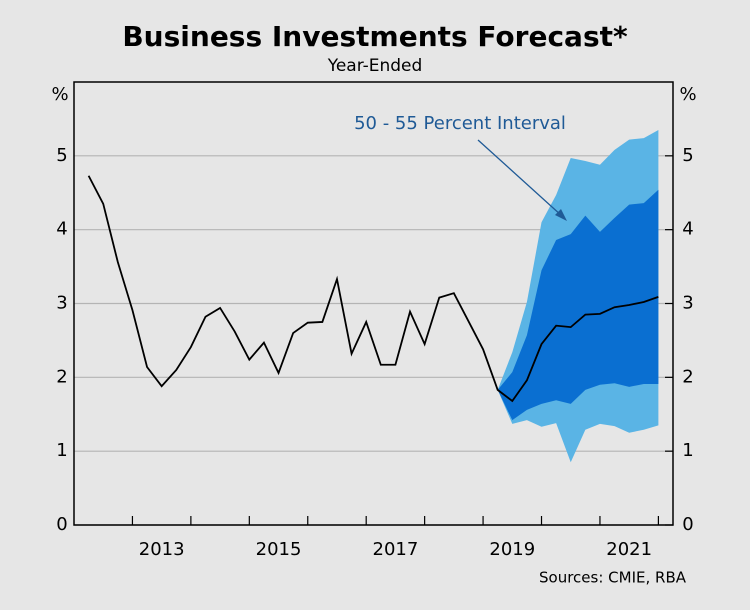 This screenshot has width=750, height=610. I want to click on x-tick-label: 2015, so click(279, 549).